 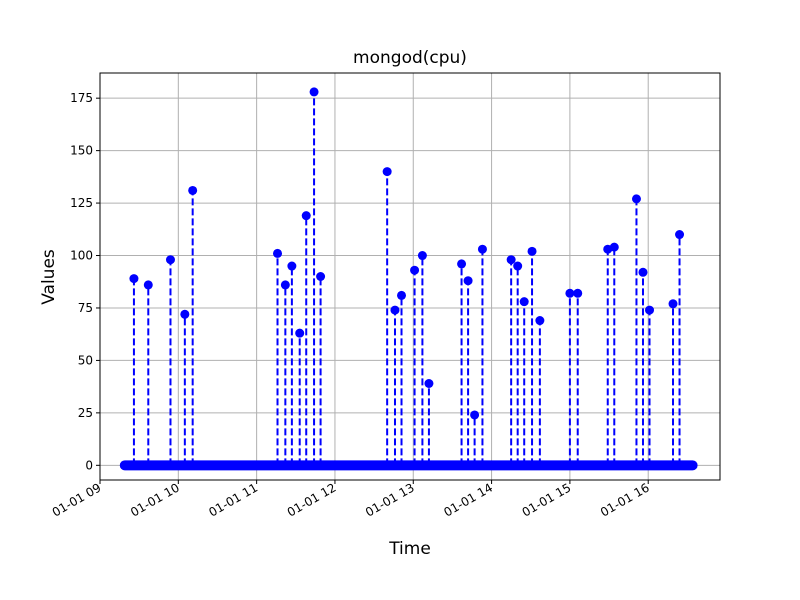 I want to click on y-axis-title: Values, so click(x=49, y=277).